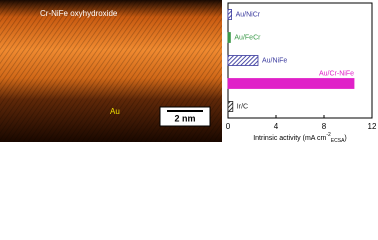 This screenshot has height=240, width=378. Describe the element at coordinates (248, 14) in the screenshot. I see `bar-label: Au/NiCr` at that location.